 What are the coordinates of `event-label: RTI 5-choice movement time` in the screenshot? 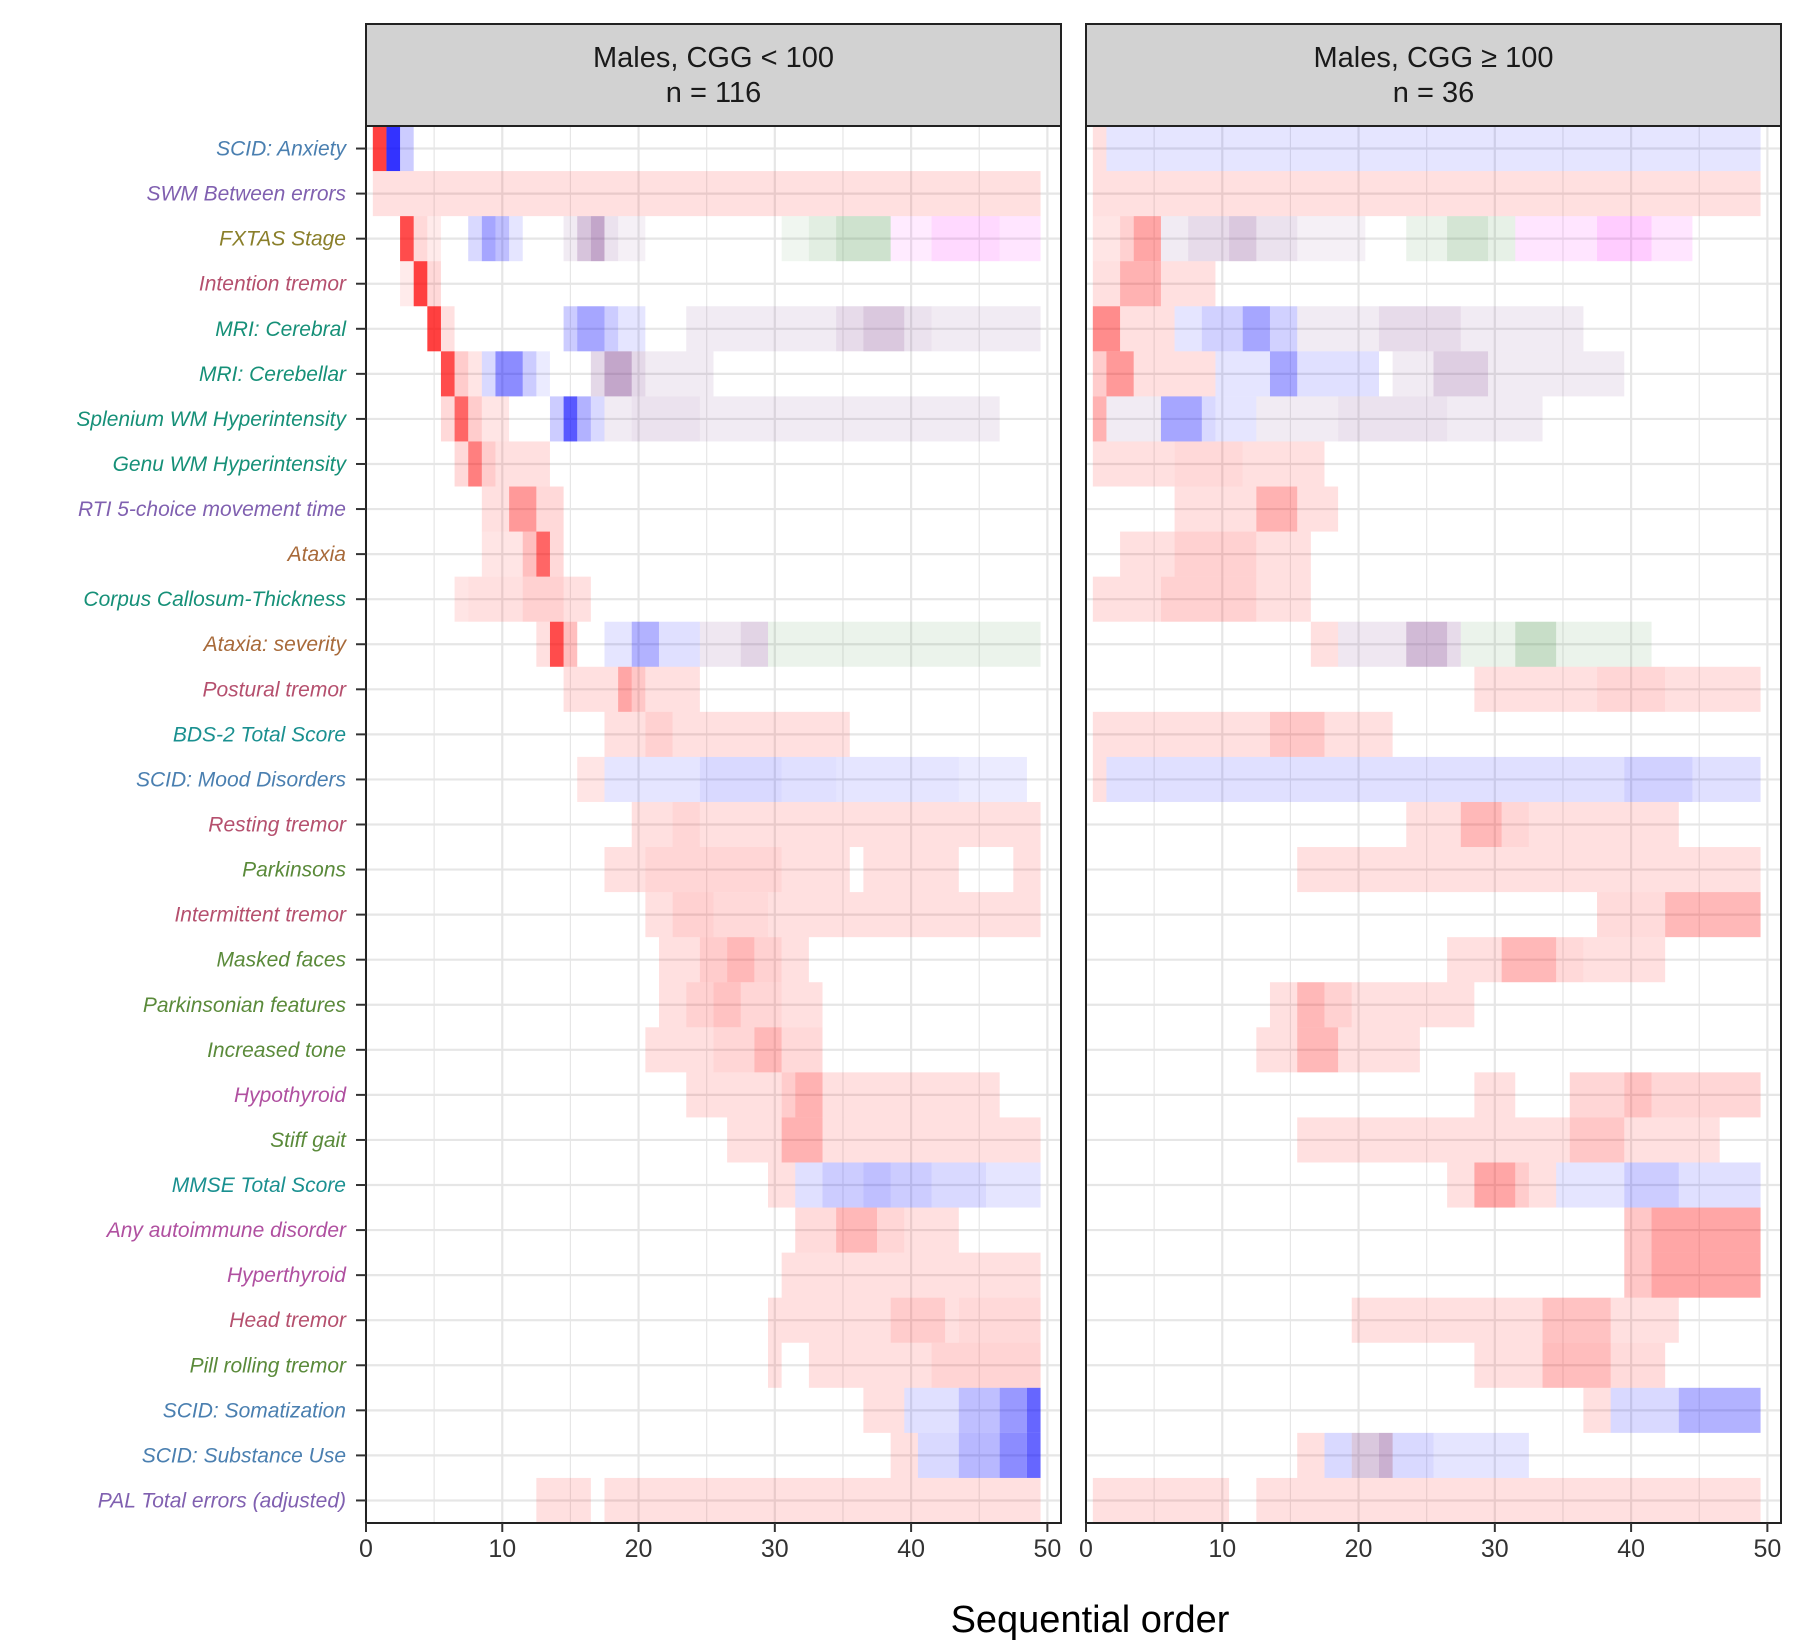 It's located at (212, 509).